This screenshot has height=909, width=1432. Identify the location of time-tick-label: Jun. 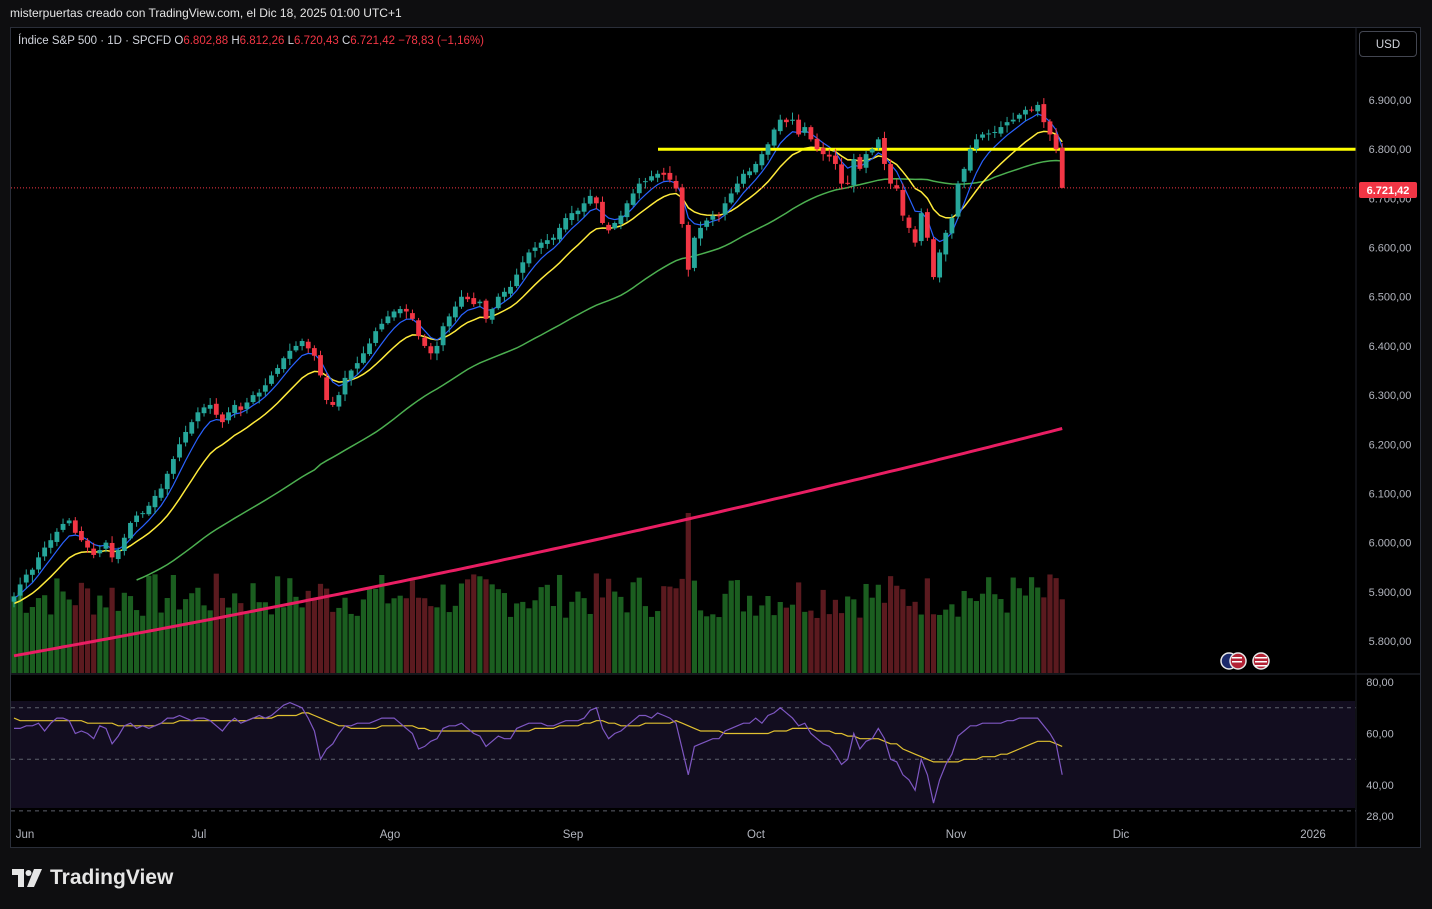
(25, 835).